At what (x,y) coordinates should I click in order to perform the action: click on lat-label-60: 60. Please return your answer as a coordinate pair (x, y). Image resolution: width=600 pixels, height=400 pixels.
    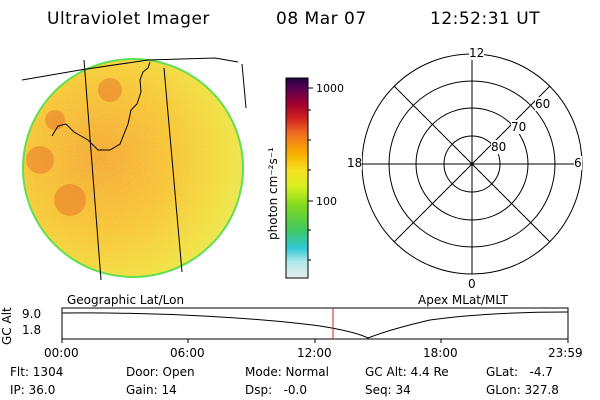
    Looking at the image, I should click on (543, 104).